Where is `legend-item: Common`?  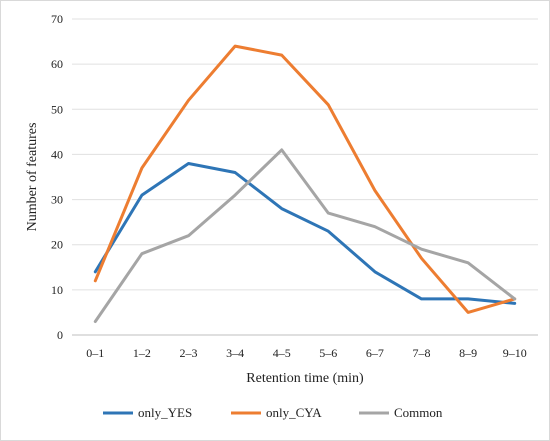
legend-item: Common is located at coordinates (401, 412).